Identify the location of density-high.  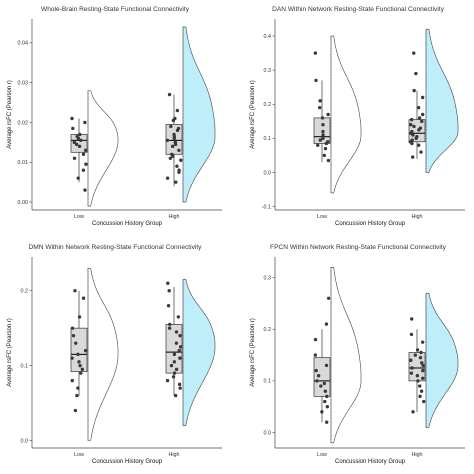
(442, 100).